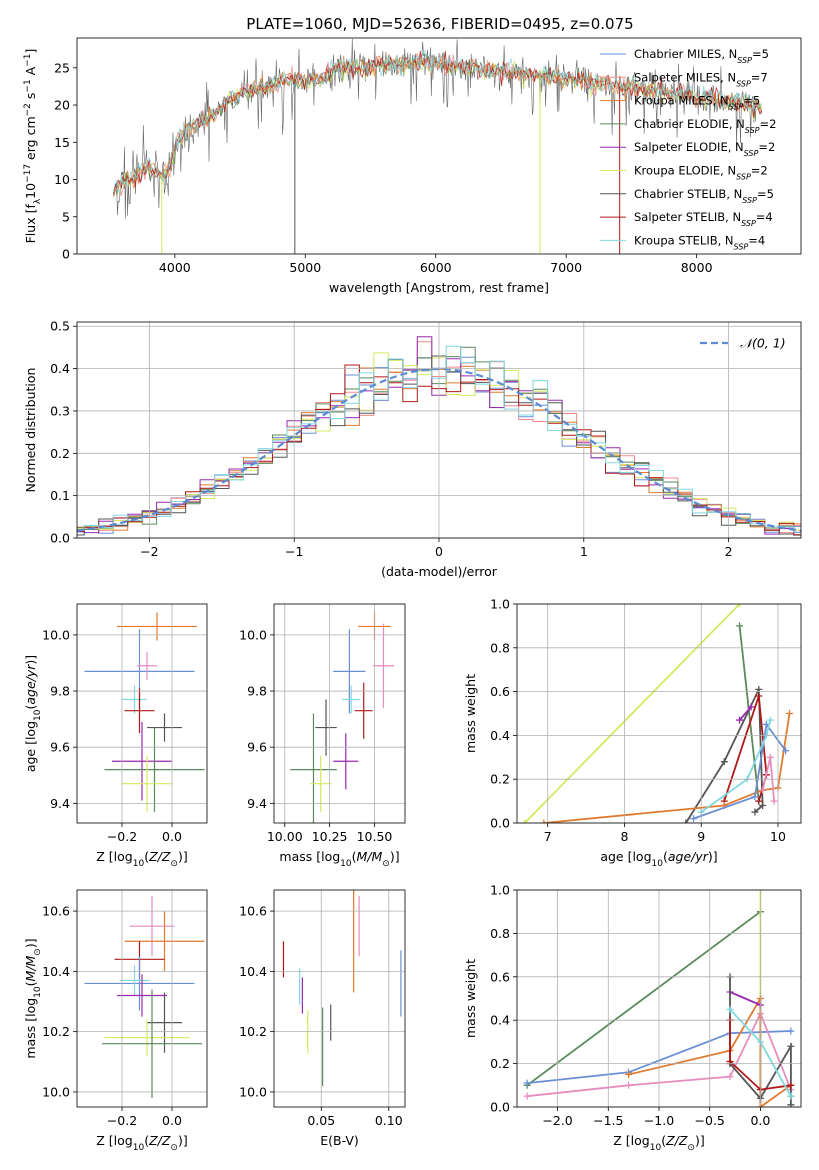  What do you see at coordinates (122, 1120) in the screenshot?
I see `x-tick-label: −0.2` at bounding box center [122, 1120].